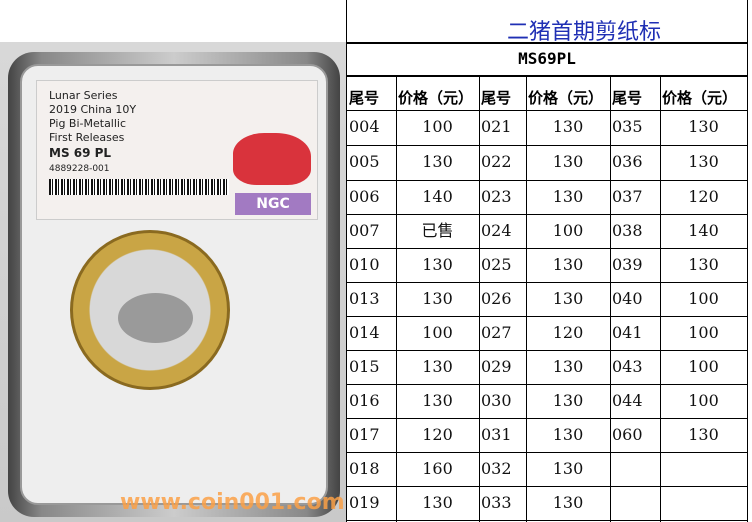  I want to click on serial-cell: 041, so click(627, 332).